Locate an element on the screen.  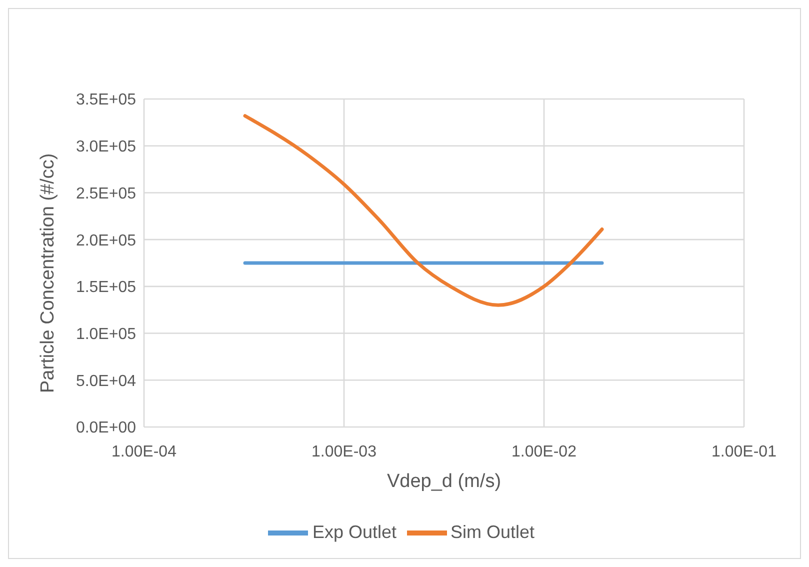
x-axis-title: Vdep_d (m/s) is located at coordinates (444, 481).